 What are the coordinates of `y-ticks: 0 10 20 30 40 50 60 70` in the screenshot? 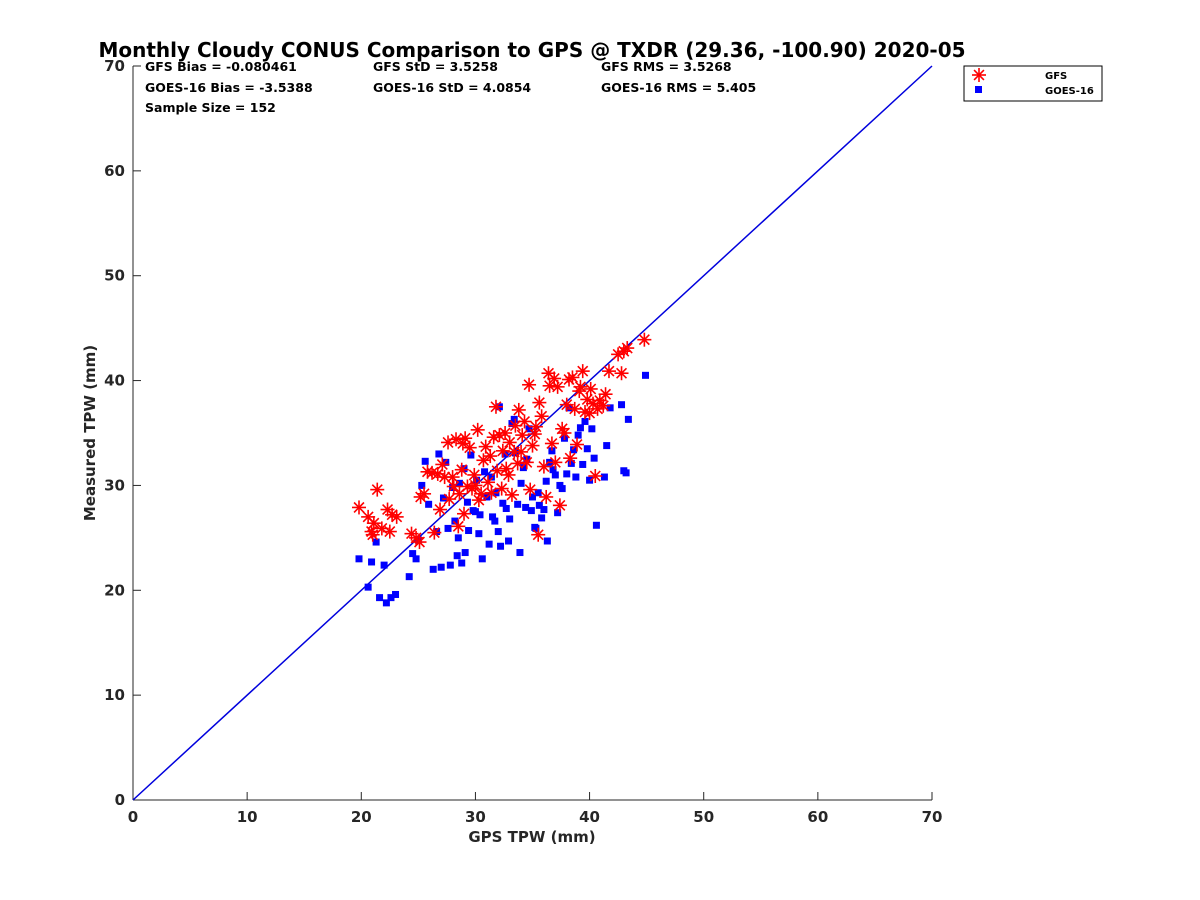 It's located at (122, 433).